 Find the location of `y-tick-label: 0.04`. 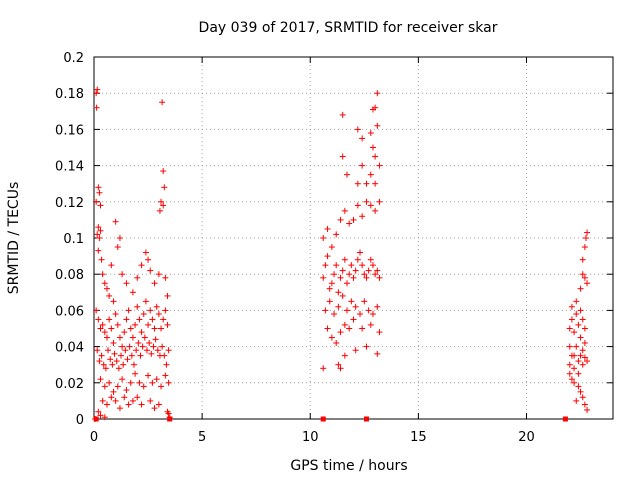

y-tick-label: 0.04 is located at coordinates (69, 348).